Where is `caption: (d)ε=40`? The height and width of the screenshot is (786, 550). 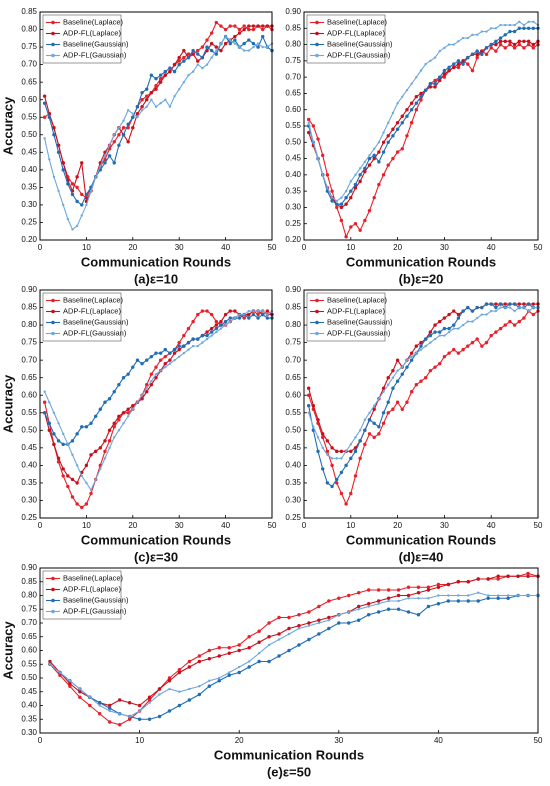
caption: (d)ε=40 is located at coordinates (421, 556).